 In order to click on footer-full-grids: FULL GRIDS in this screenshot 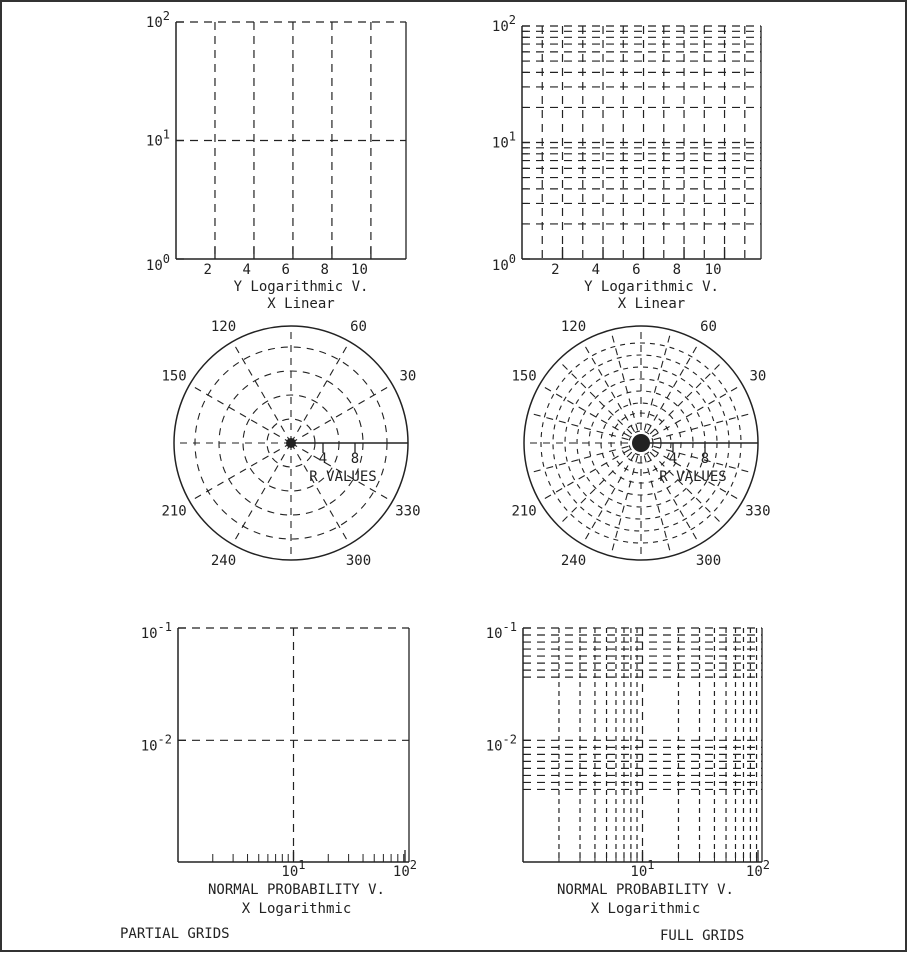, I will do `click(702, 936)`.